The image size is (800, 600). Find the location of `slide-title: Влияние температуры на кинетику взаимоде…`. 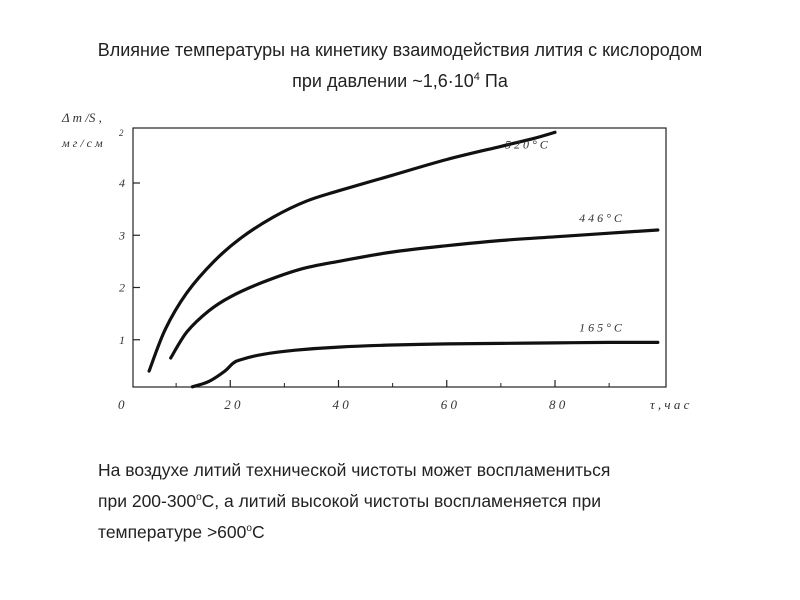

slide-title: Влияние температуры на кинетику взаимоде… is located at coordinates (400, 66).